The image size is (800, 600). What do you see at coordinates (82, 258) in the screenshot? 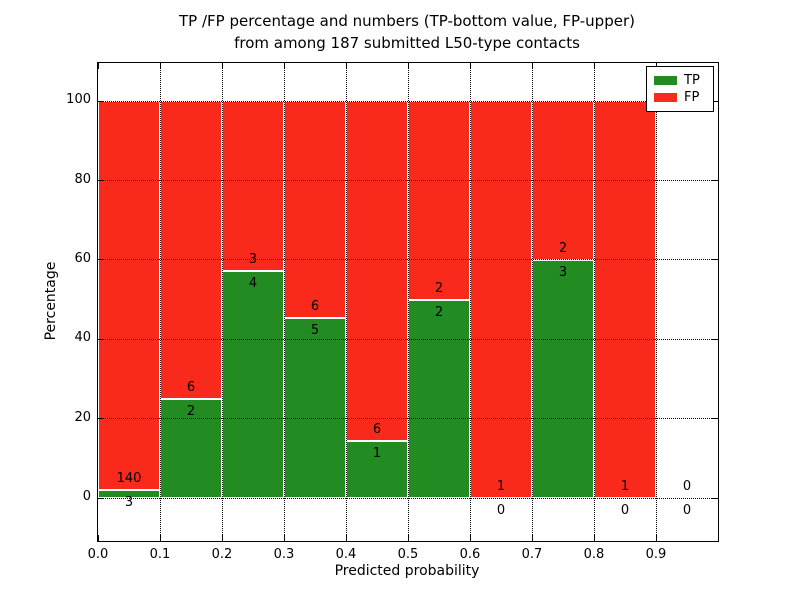
I see `y-tick-label: 60` at bounding box center [82, 258].